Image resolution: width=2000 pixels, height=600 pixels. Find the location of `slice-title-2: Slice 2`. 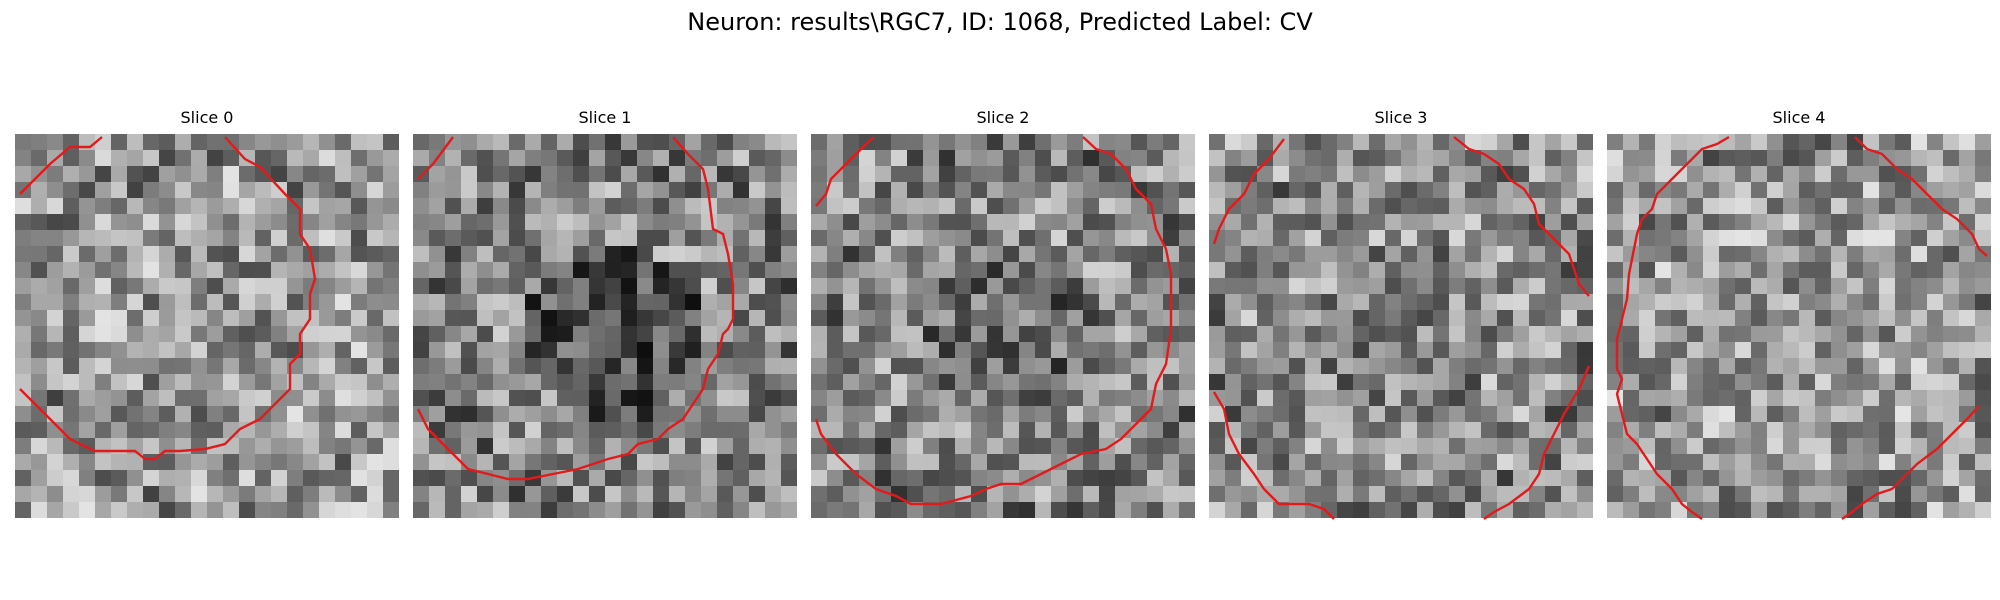

slice-title-2: Slice 2 is located at coordinates (1003, 117).